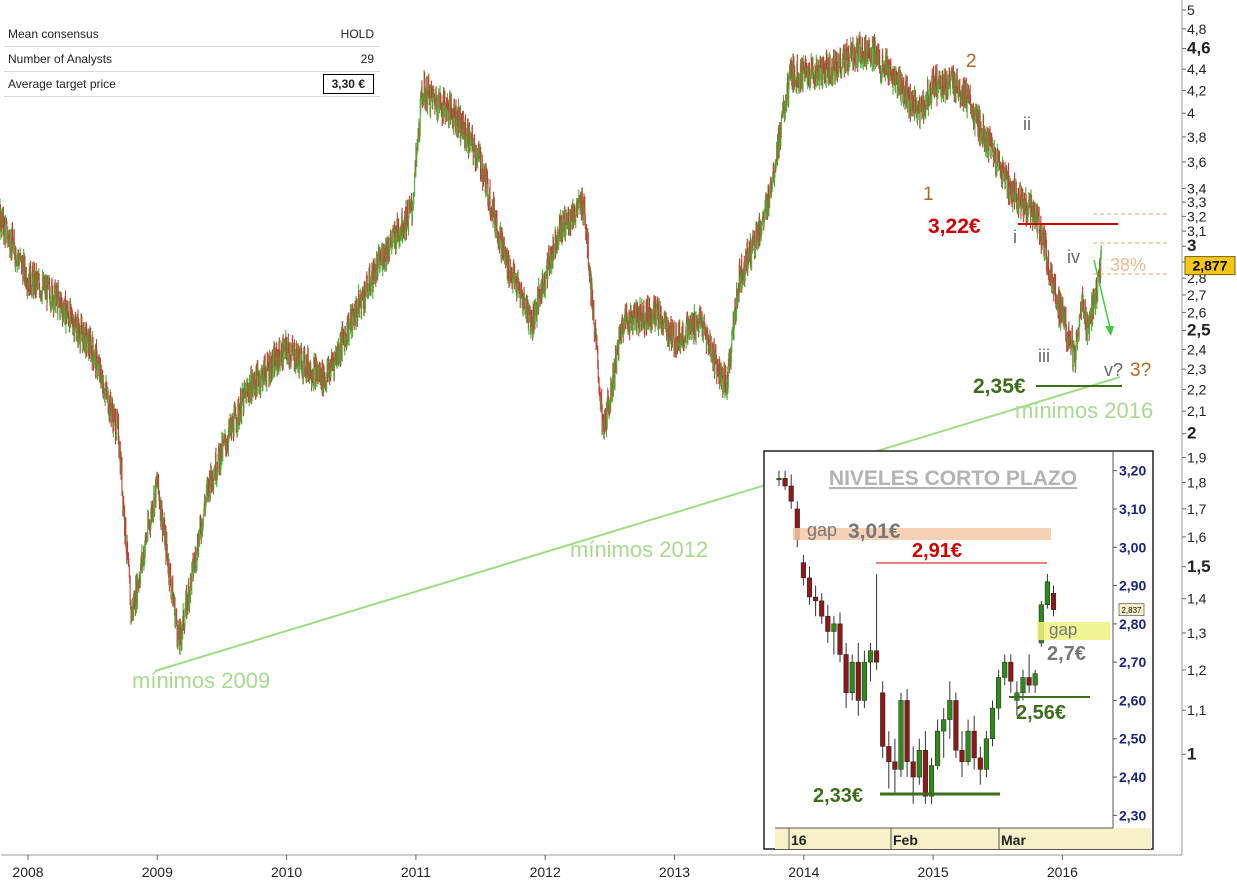 The height and width of the screenshot is (887, 1237). What do you see at coordinates (1102, 294) in the screenshot?
I see `projection-arrow` at bounding box center [1102, 294].